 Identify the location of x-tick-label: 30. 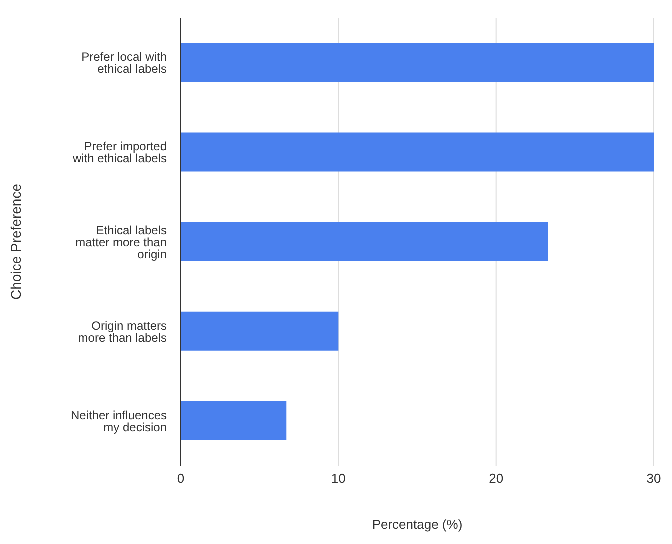
(654, 478).